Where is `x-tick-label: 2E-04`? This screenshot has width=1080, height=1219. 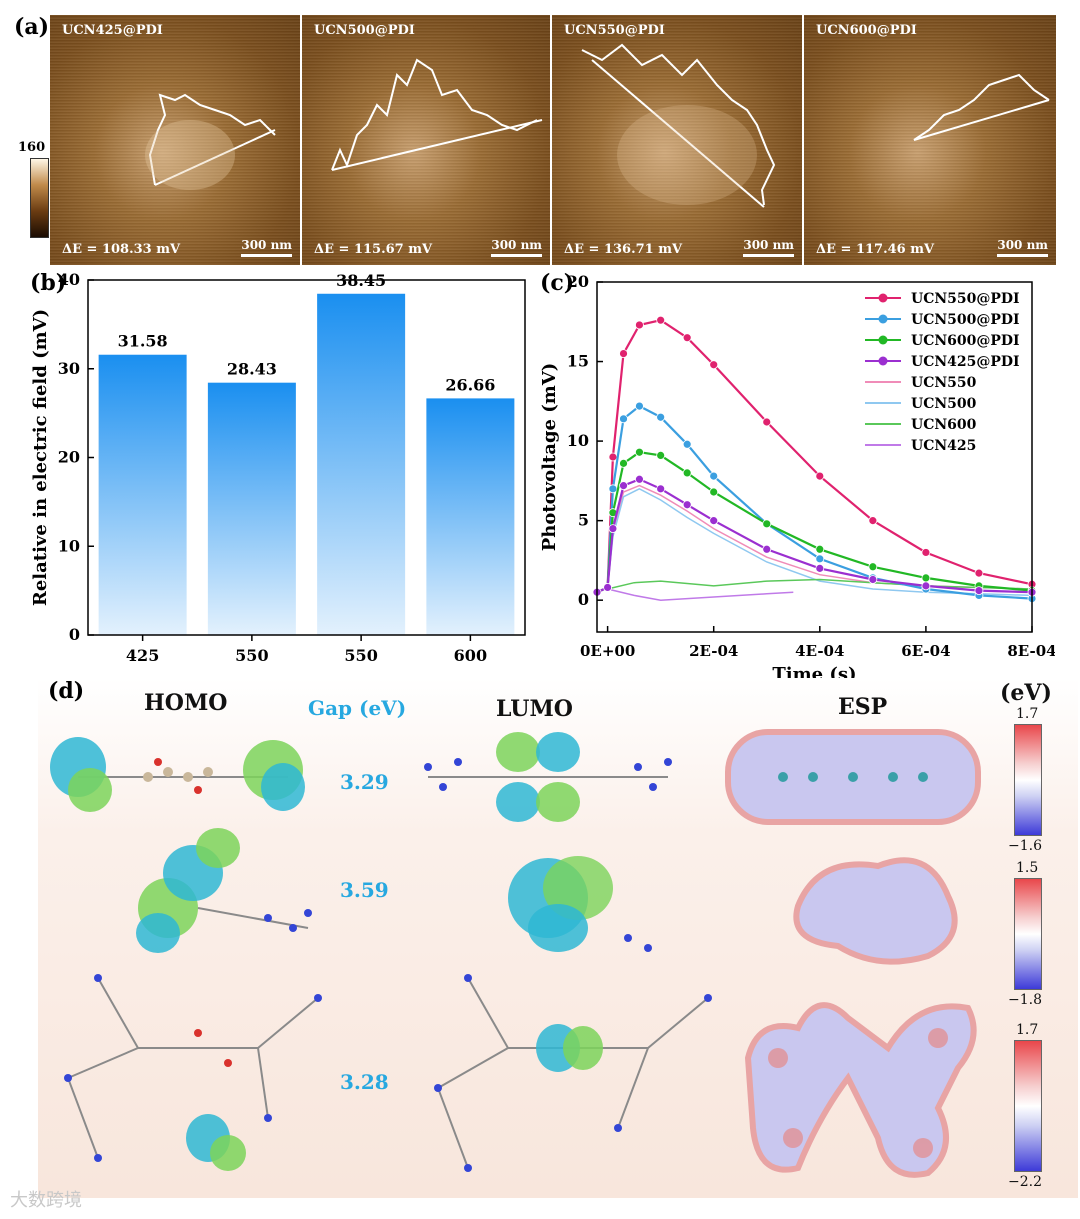
x-tick-label: 2E-04 is located at coordinates (713, 651).